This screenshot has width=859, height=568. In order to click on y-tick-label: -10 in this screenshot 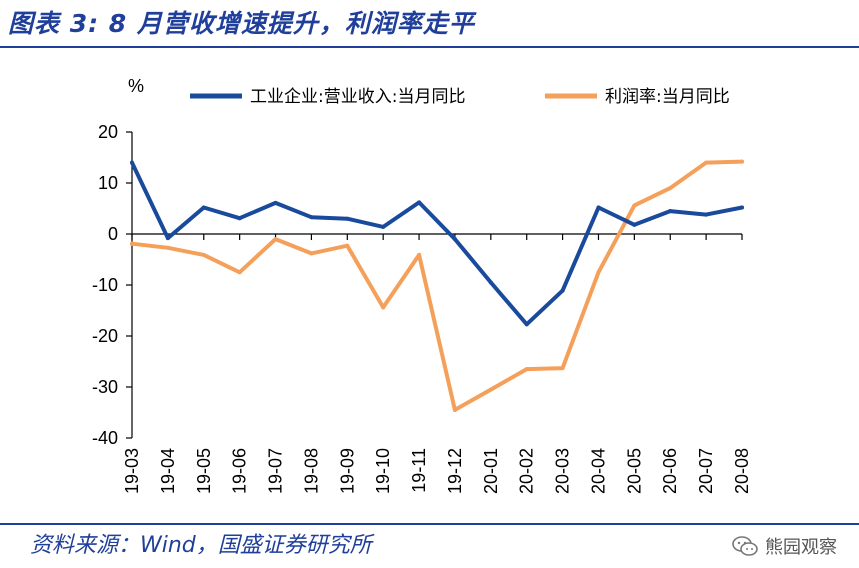, I will do `click(105, 285)`.